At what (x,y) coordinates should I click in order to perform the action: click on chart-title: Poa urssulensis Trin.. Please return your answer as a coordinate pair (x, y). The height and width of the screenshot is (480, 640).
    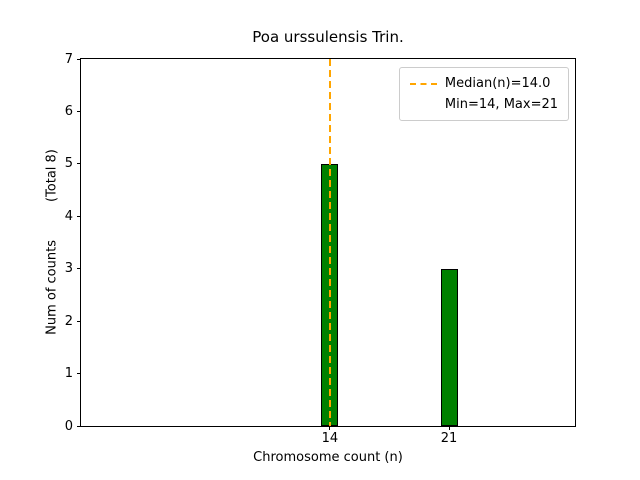
    Looking at the image, I should click on (328, 37).